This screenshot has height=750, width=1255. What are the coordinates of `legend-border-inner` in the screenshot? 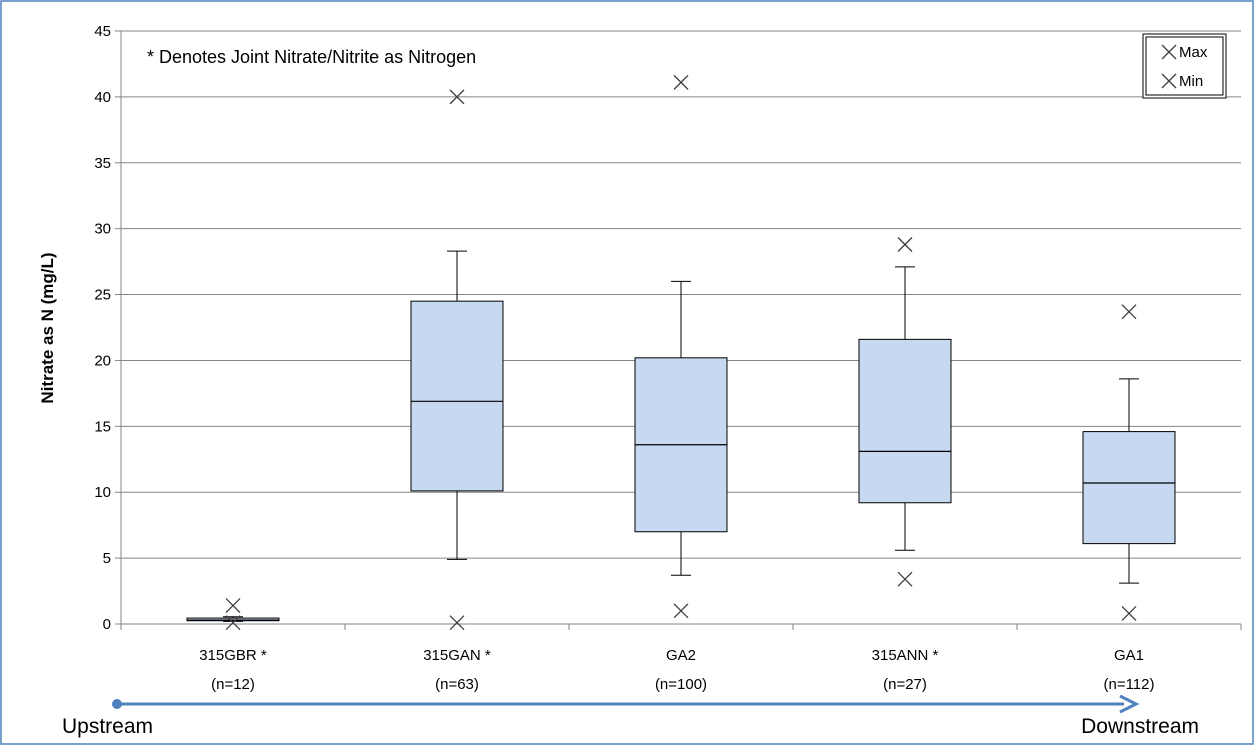 It's located at (1184, 66).